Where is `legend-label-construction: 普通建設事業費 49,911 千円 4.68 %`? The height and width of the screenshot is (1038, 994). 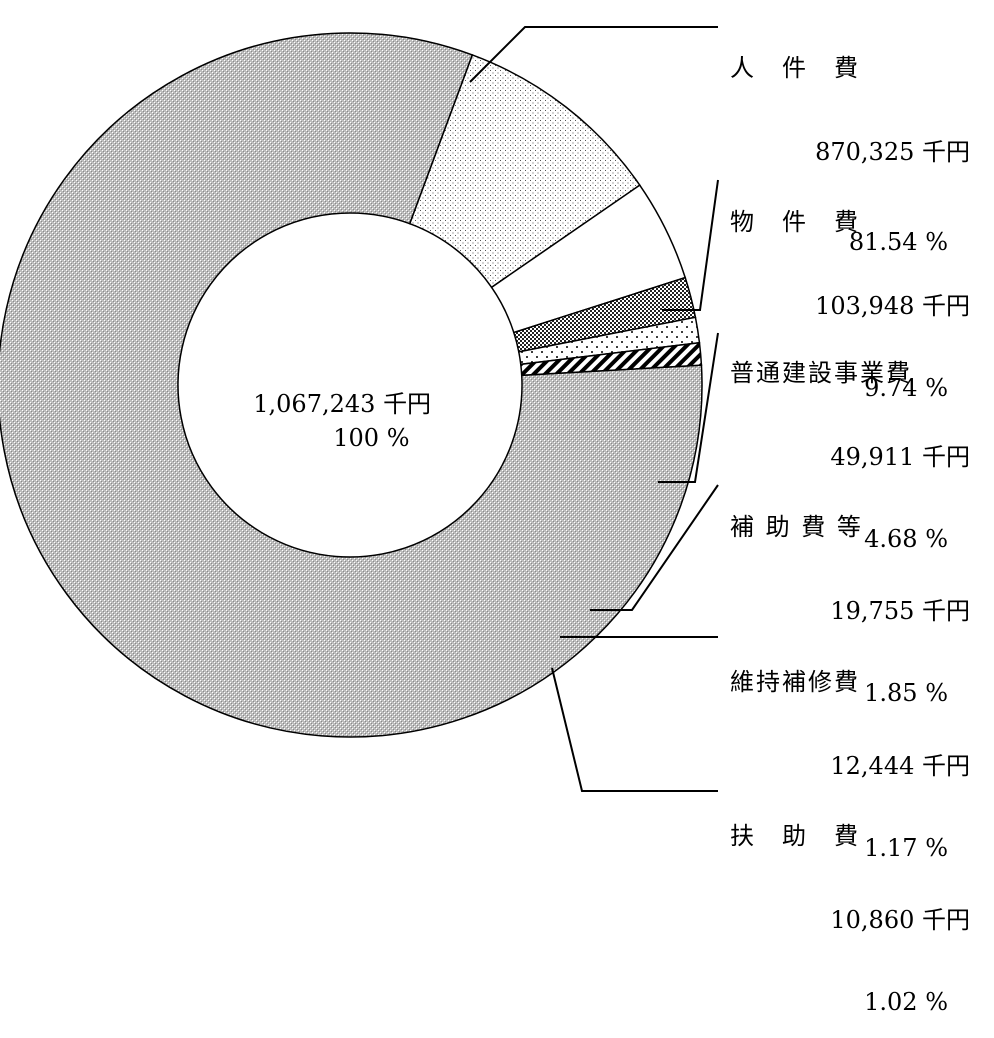 legend-label-construction: 普通建設事業費 49,911 千円 4.68 % is located at coordinates (850, 444).